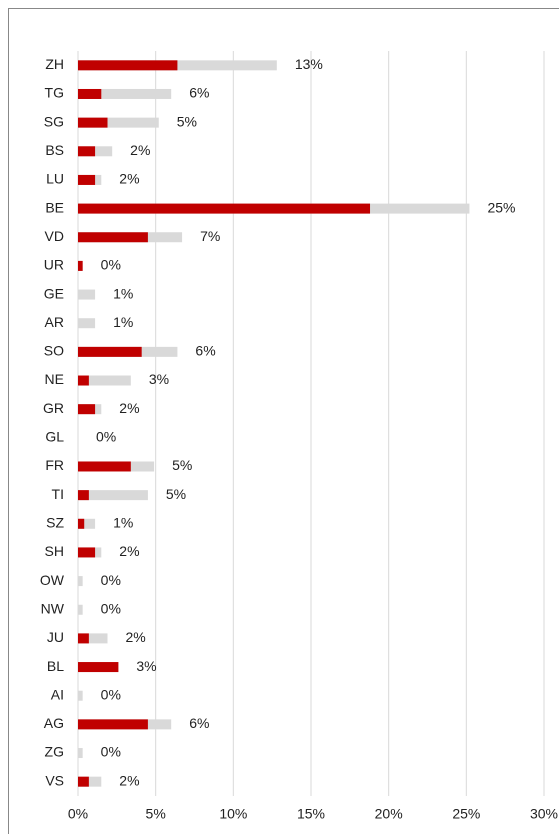 This screenshot has width=559, height=834. I want to click on y-tick-label: OW, so click(52, 580).